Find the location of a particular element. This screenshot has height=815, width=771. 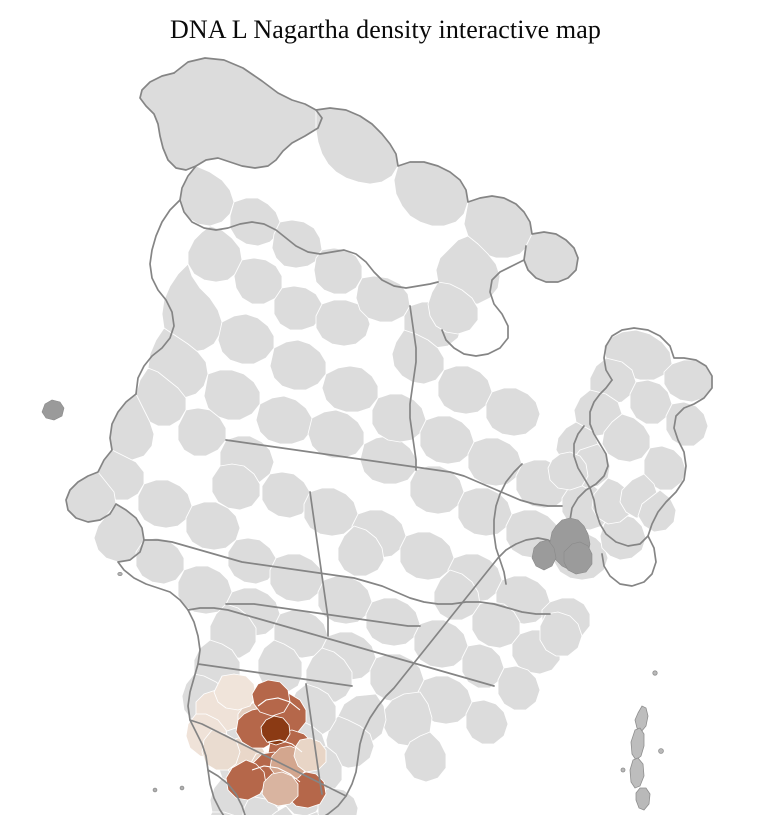

marsh-polygon is located at coordinates (53, 410).